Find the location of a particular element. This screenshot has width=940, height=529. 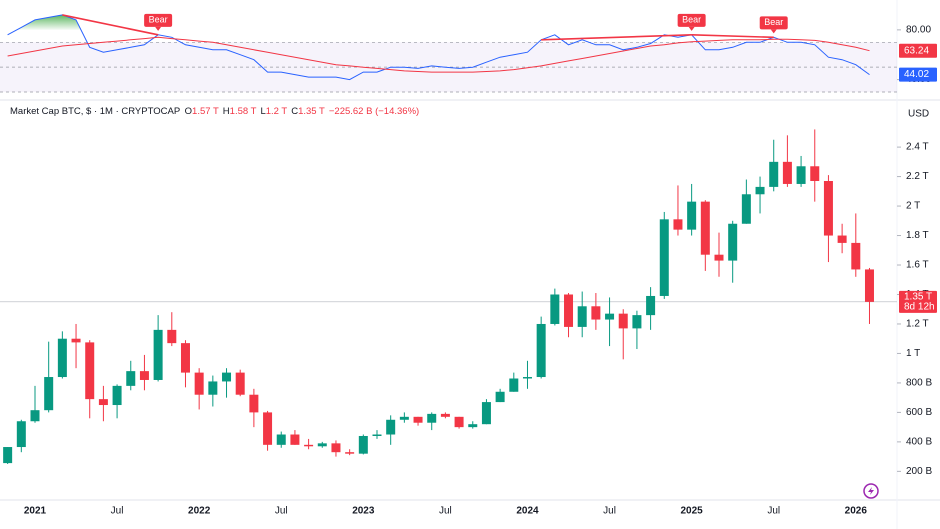

icon-bolt is located at coordinates (871, 491).